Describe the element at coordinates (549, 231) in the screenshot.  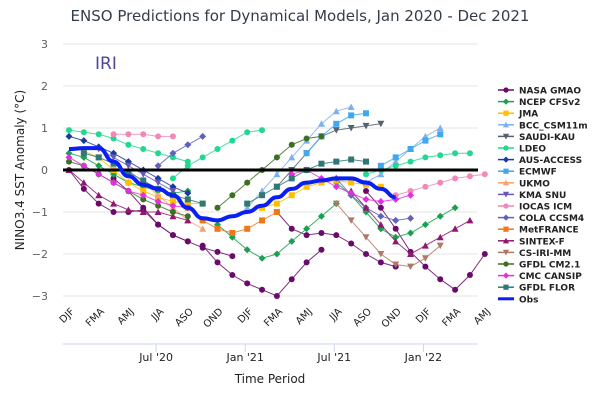
I see `legend-label: MetFRANCE` at that location.